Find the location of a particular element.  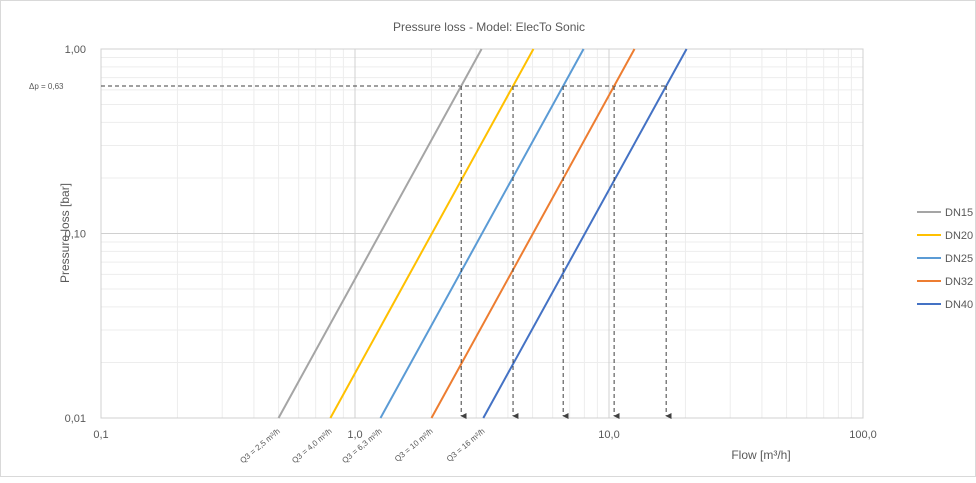

y-axis-label: Pressure loss [bar] is located at coordinates (65, 233).